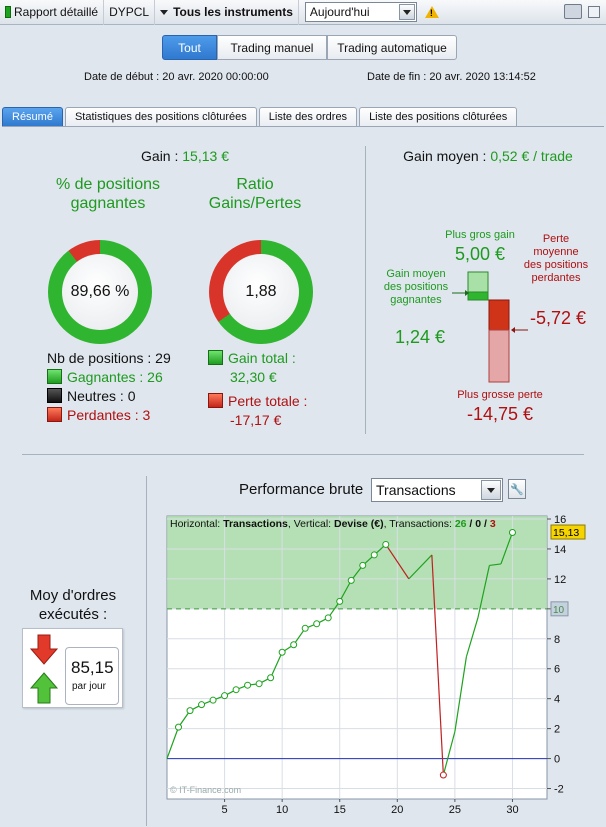 The height and width of the screenshot is (827, 606). I want to click on tab-stats-positions: Statistiques des positions clôturées, so click(160, 116).